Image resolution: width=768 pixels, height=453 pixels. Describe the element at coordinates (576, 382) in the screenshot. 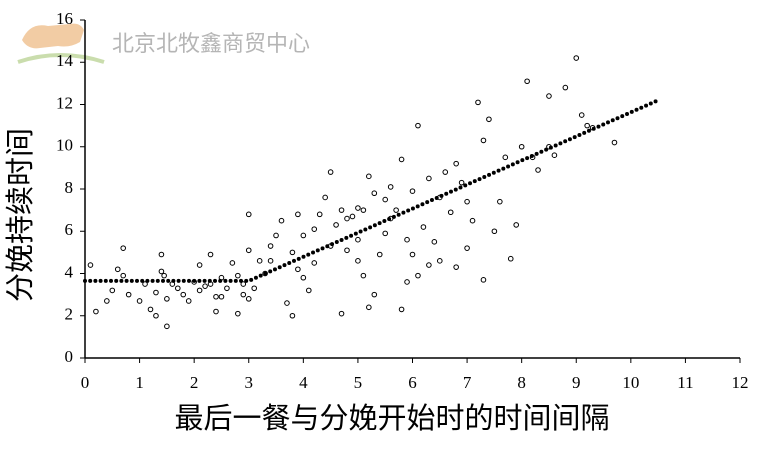

I see `x-tick-label: 9` at that location.